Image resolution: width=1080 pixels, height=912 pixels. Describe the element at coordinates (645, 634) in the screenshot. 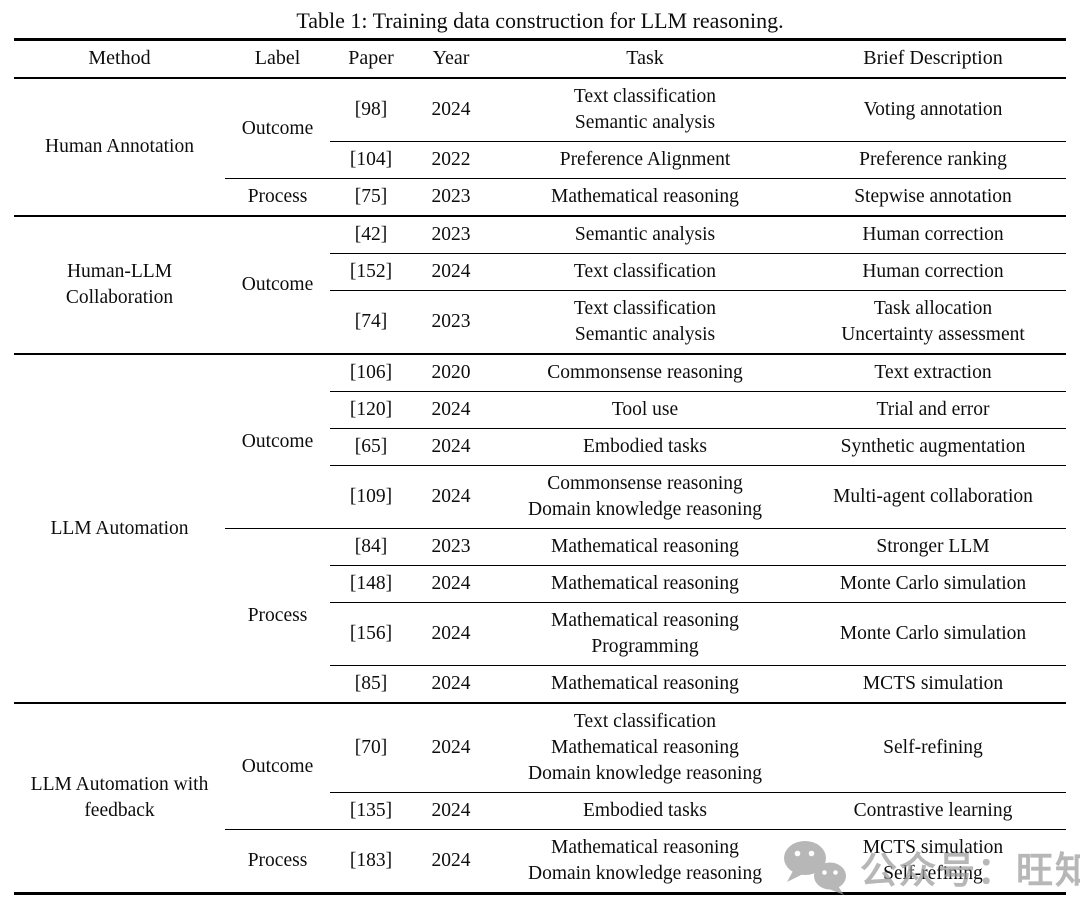

I see `cell-task: Mathematical reasoning Programming` at that location.